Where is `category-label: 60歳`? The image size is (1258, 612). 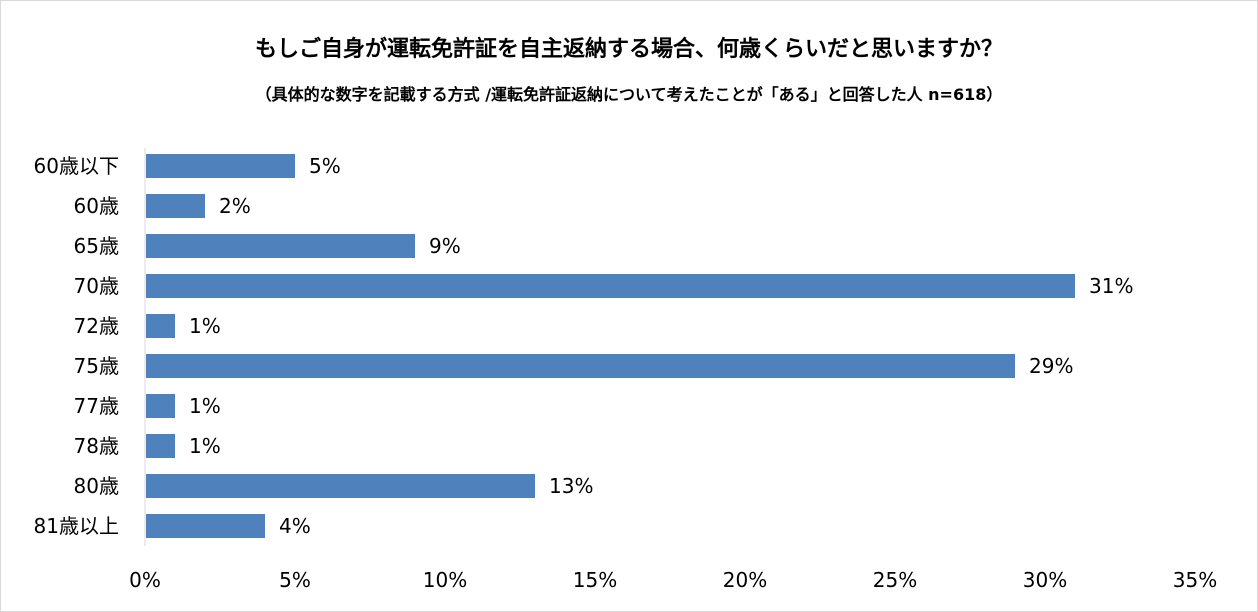
category-label: 60歳 is located at coordinates (96, 206).